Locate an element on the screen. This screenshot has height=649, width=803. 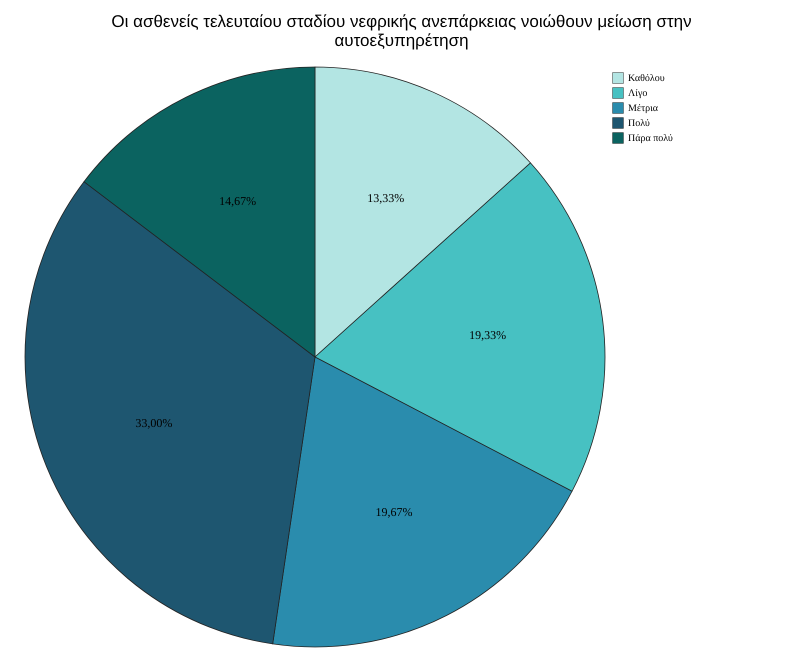
data-label: 19,33% is located at coordinates (487, 335).